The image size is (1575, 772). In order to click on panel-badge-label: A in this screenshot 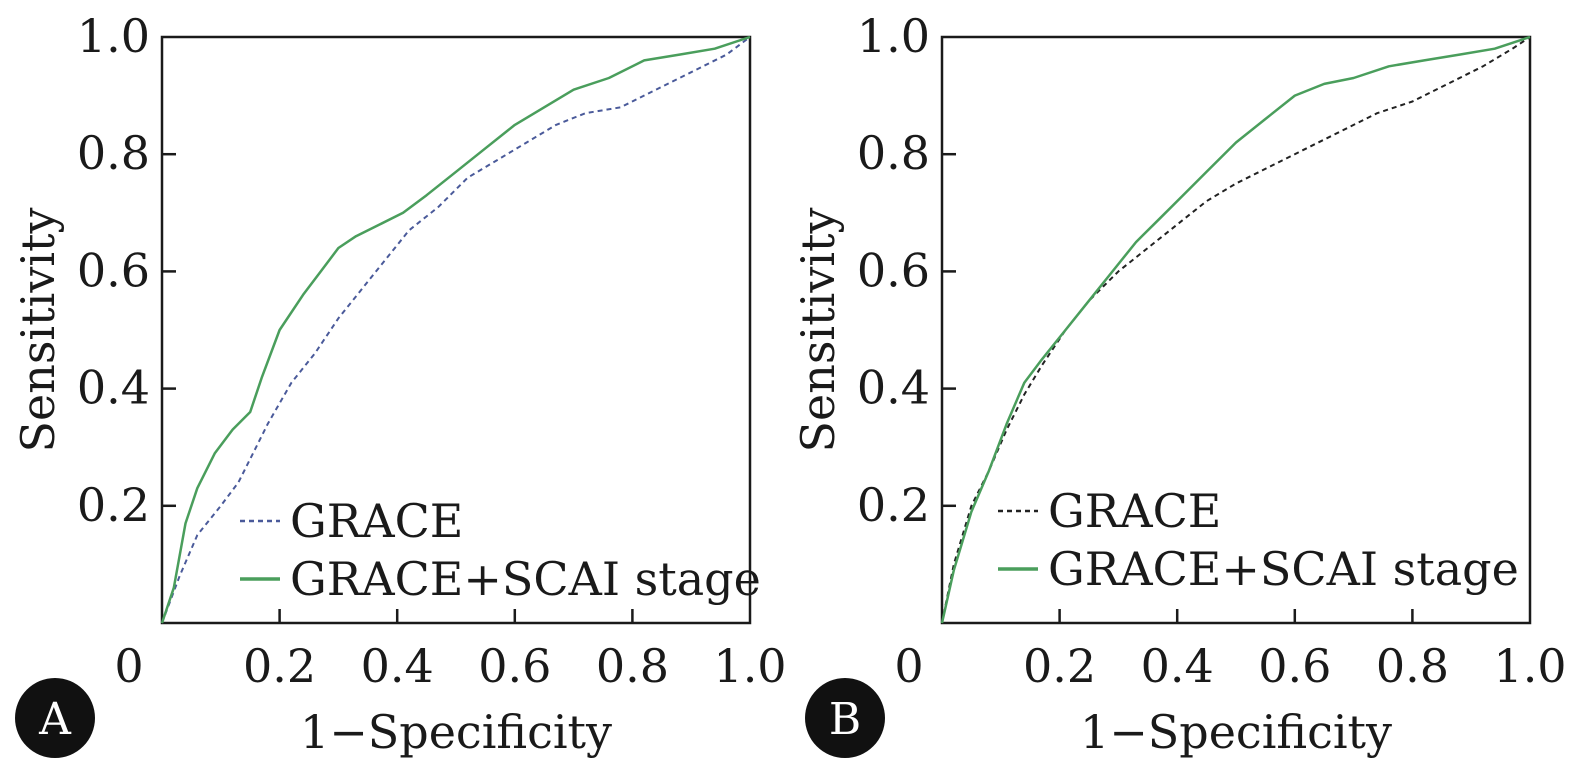, I will do `click(55, 719)`.